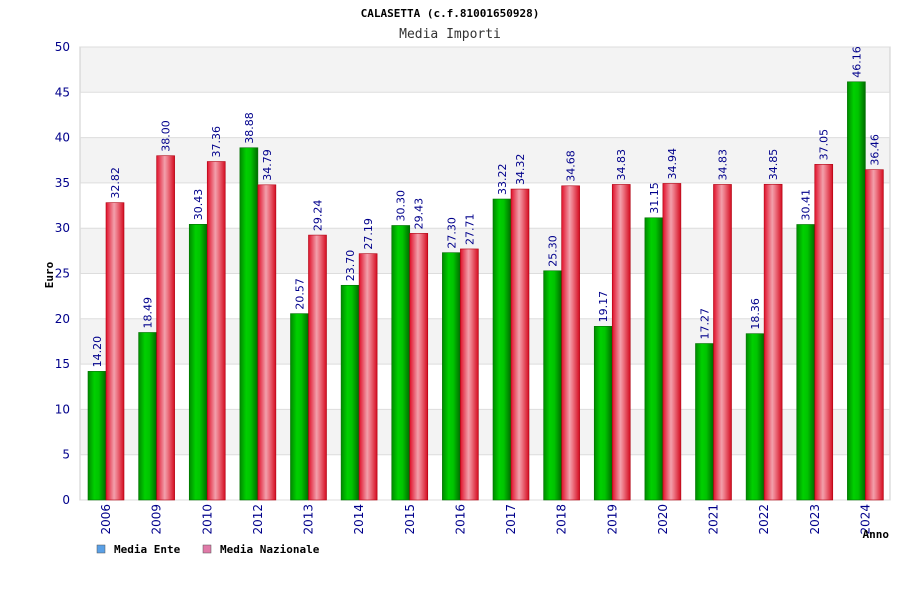  Describe the element at coordinates (571, 166) in the screenshot. I see `data-label: 34.68` at that location.